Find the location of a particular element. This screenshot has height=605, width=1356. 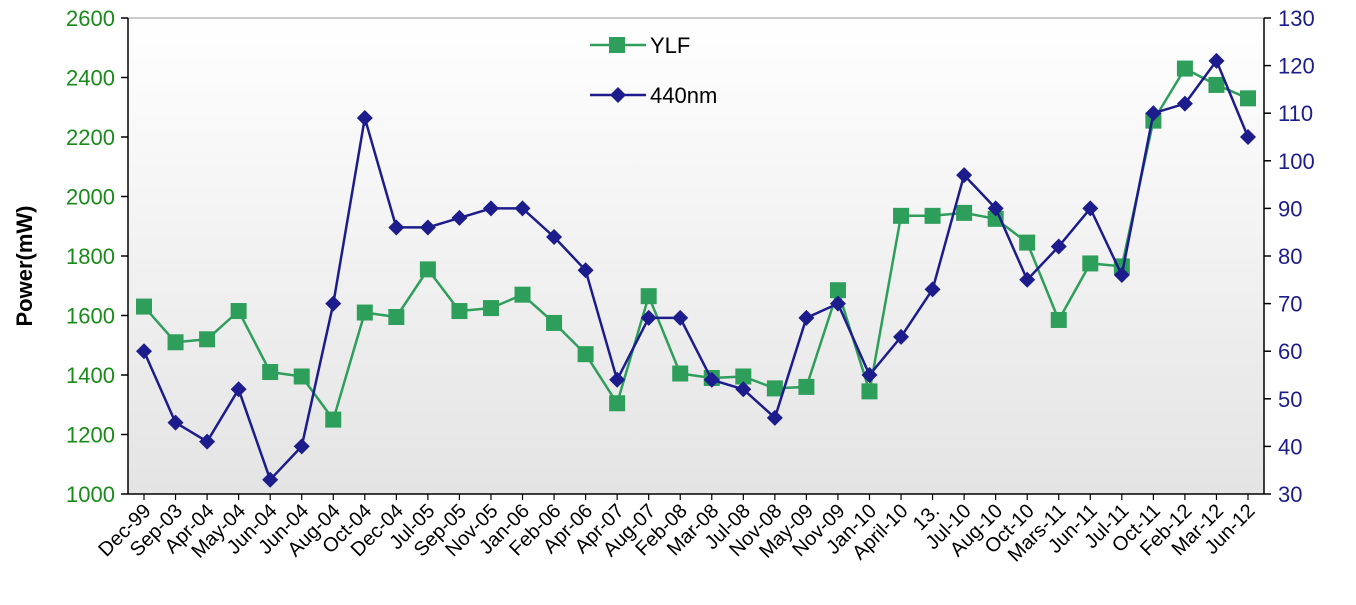

y-right-tick-label: 120 is located at coordinates (1296, 66).